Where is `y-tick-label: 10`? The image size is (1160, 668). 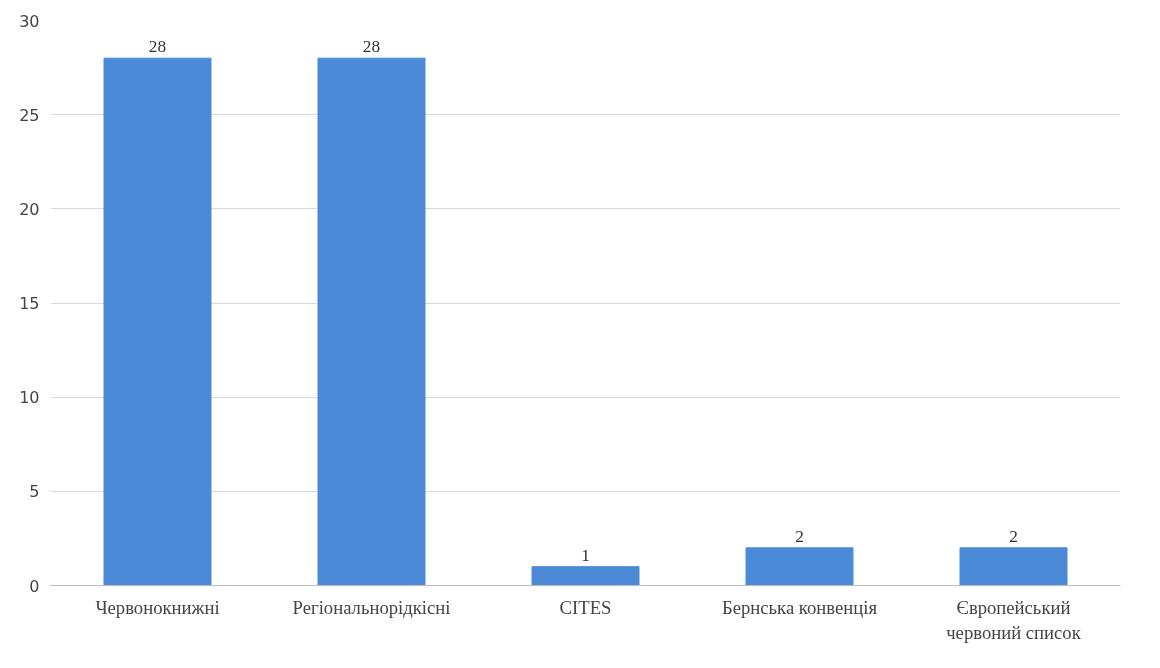 y-tick-label: 10 is located at coordinates (29, 398).